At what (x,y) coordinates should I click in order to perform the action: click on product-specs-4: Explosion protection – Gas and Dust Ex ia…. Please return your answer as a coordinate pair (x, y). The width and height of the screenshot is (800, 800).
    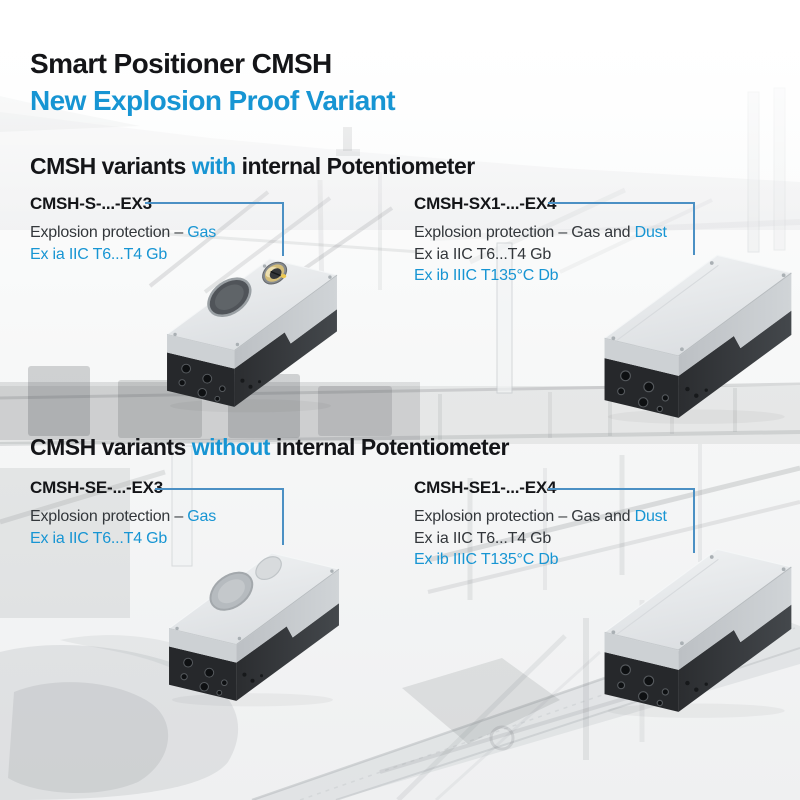
    Looking at the image, I should click on (540, 538).